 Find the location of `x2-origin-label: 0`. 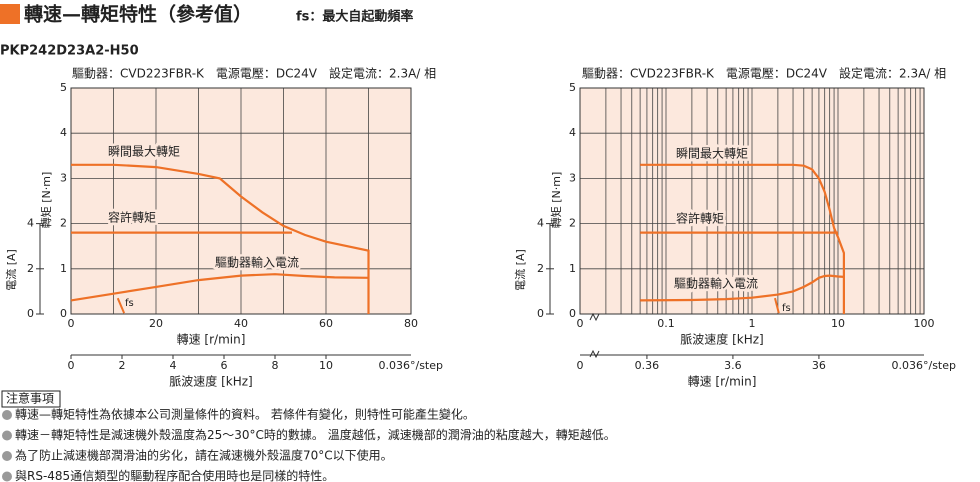

x2-origin-label: 0 is located at coordinates (580, 365).